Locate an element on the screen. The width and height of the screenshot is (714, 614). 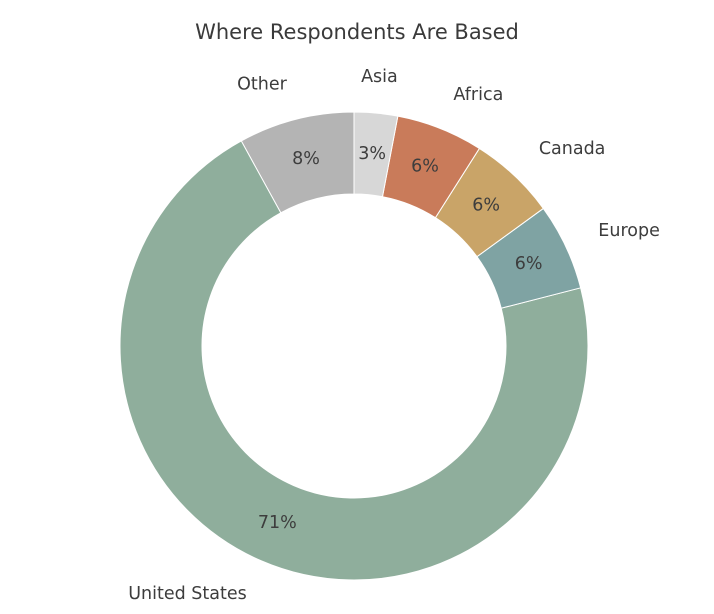
category-label-africa: Africa is located at coordinates (478, 95).